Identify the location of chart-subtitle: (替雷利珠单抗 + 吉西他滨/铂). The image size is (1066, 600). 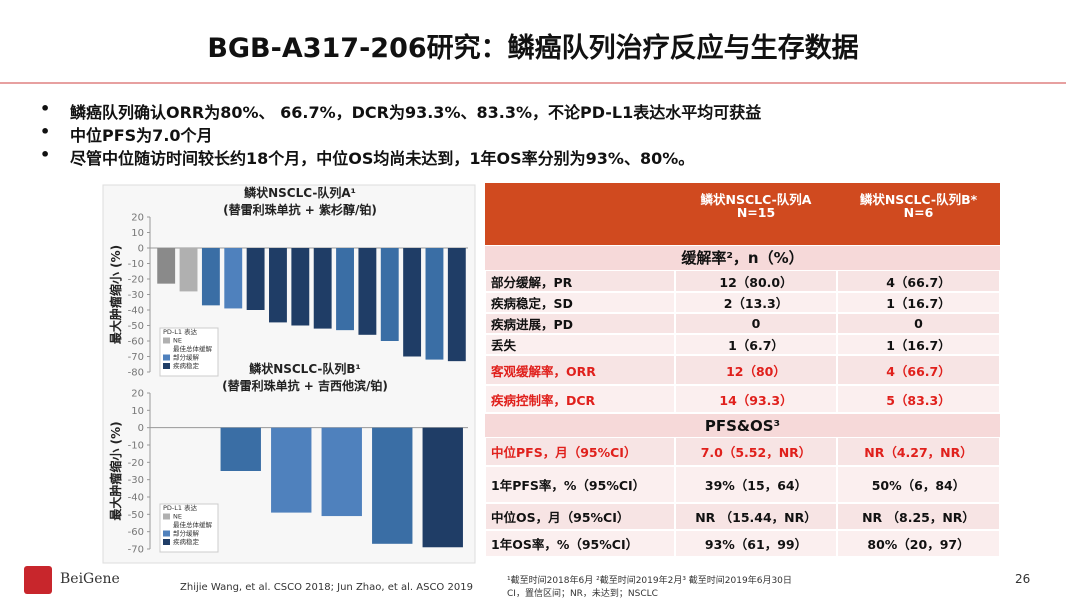
(305, 385).